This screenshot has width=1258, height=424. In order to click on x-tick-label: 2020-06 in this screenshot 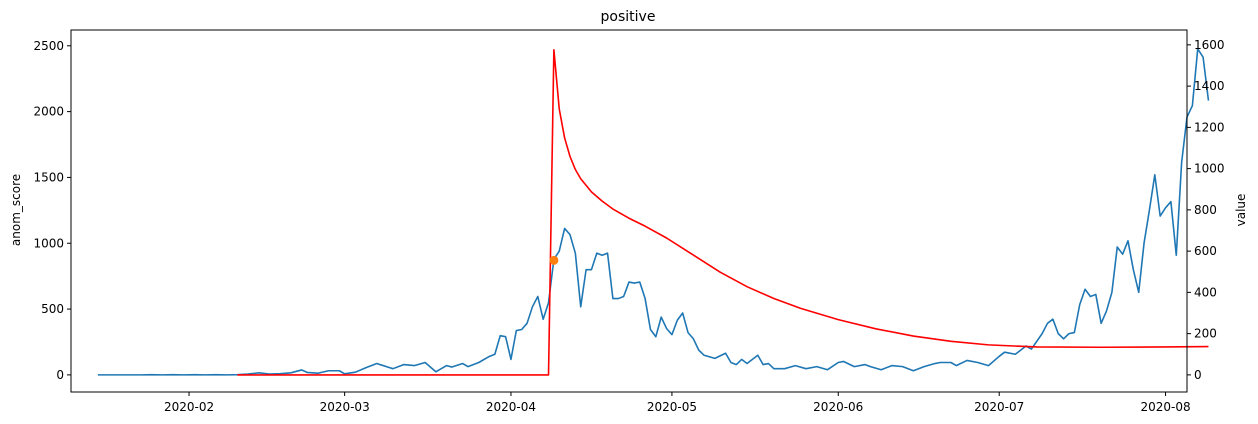, I will do `click(838, 407)`.